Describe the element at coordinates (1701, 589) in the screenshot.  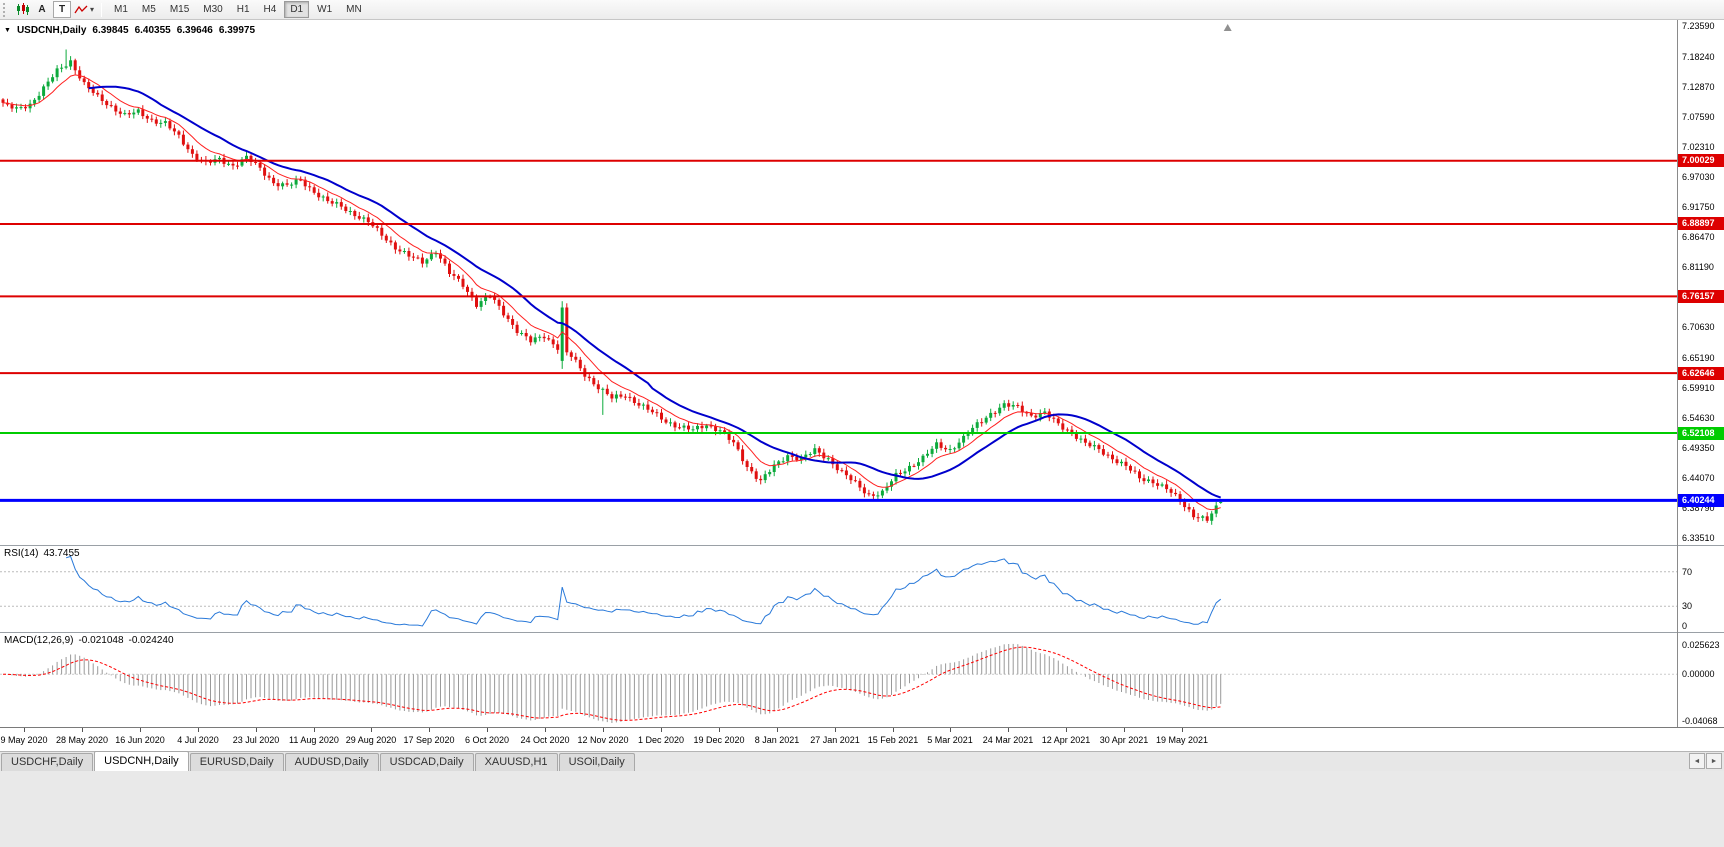
I see `rsi-axis: 70 30 0` at that location.